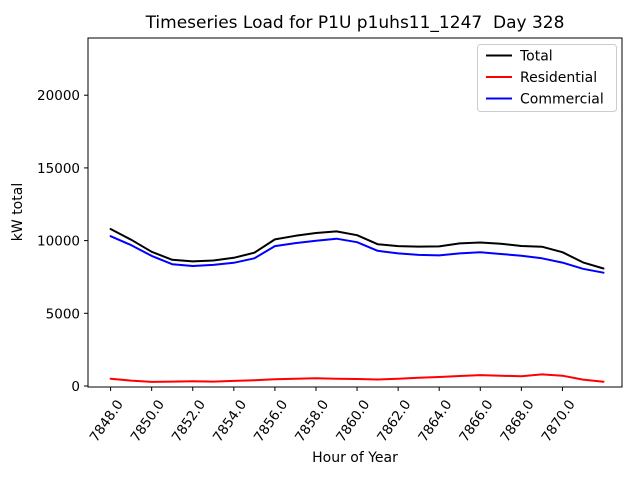 This screenshot has height=480, width=640. Describe the element at coordinates (559, 421) in the screenshot. I see `x-tick-label: 7870.0` at that location.